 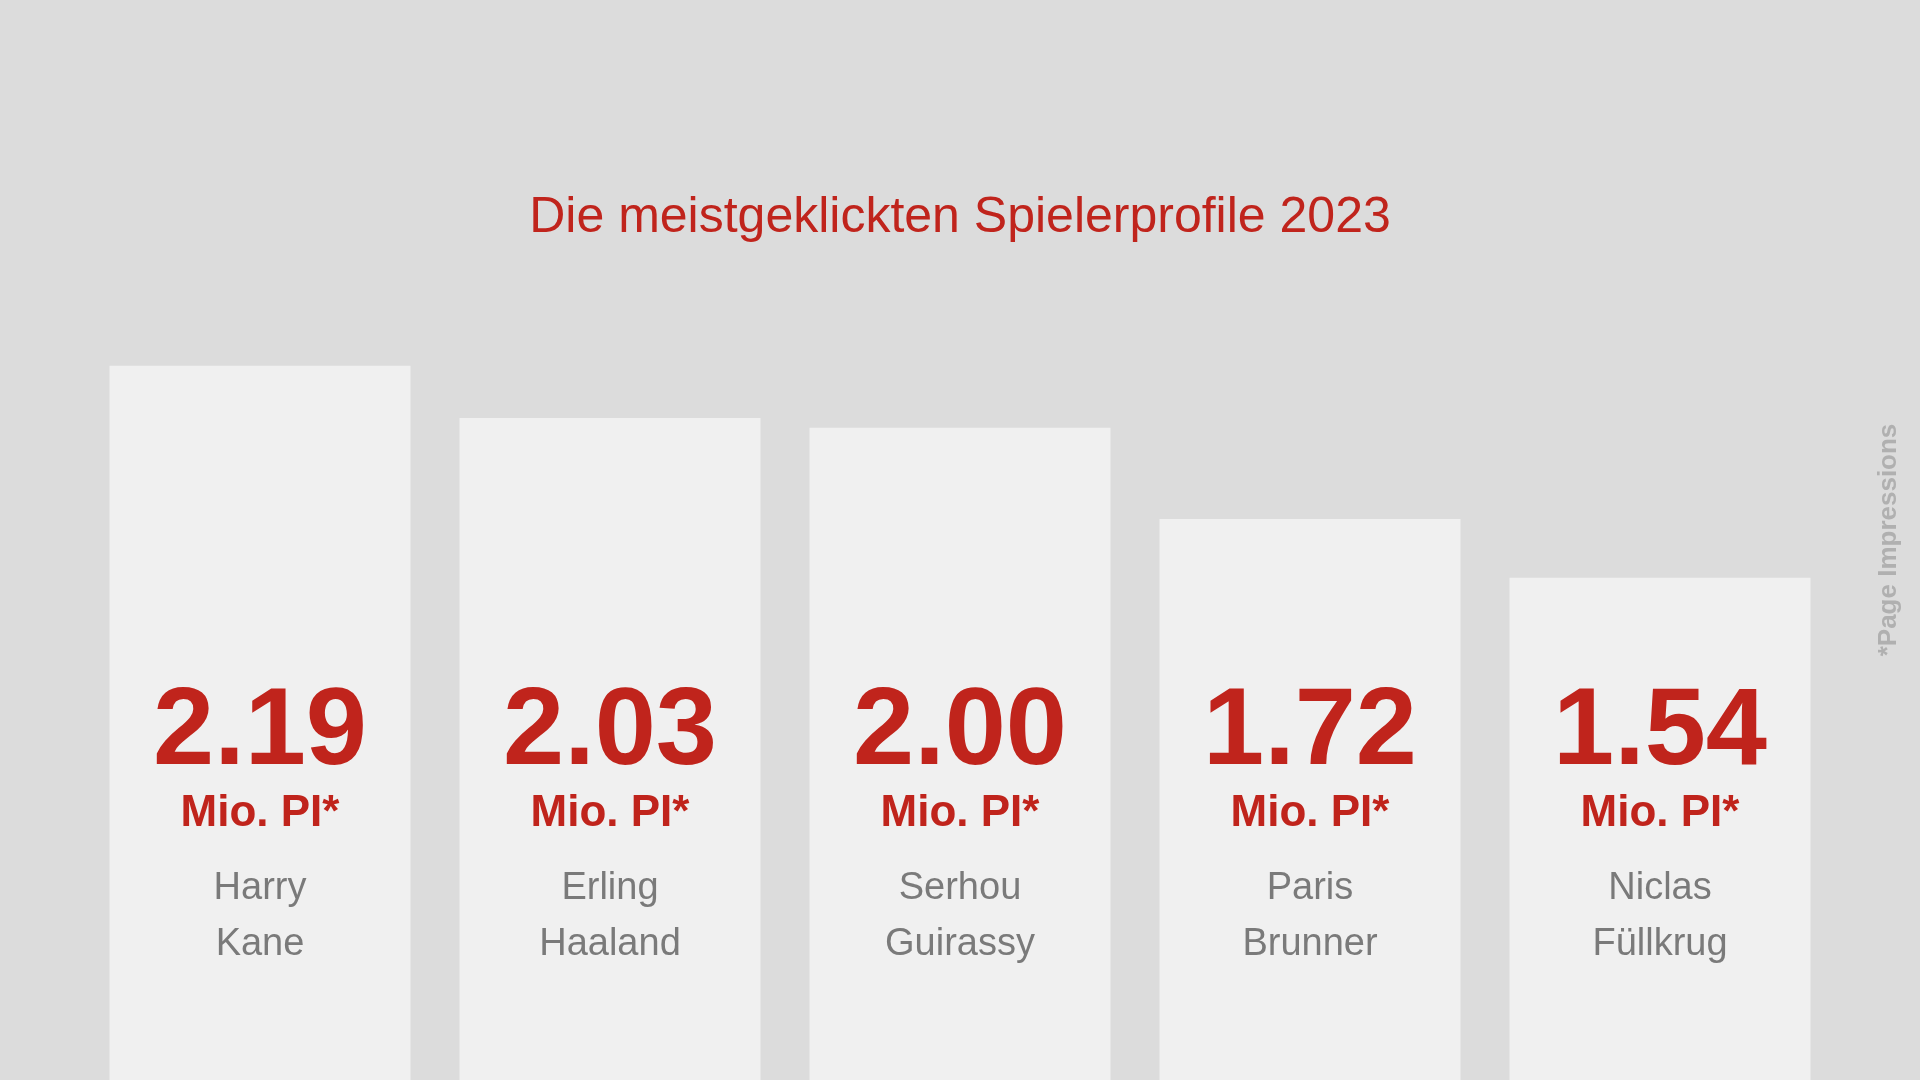 What do you see at coordinates (960, 215) in the screenshot?
I see `chart-title: Die meistgeklickten Spielerprofile 2023` at bounding box center [960, 215].